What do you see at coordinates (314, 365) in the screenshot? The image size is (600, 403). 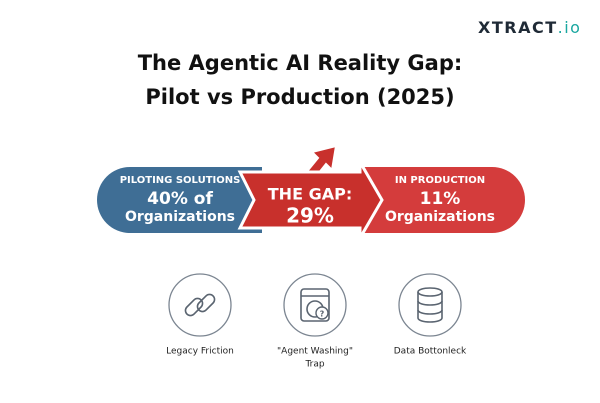 I see `factor-label: Trap` at bounding box center [314, 365].